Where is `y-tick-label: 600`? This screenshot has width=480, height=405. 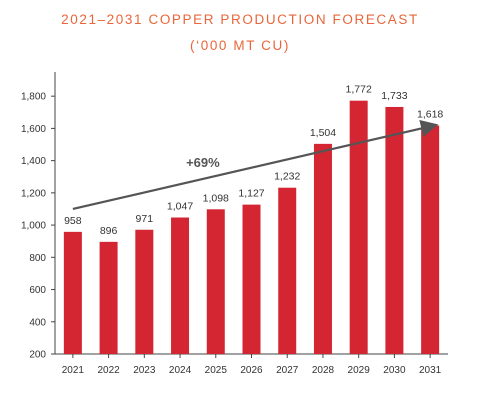
y-tick-label: 600 is located at coordinates (37, 290).